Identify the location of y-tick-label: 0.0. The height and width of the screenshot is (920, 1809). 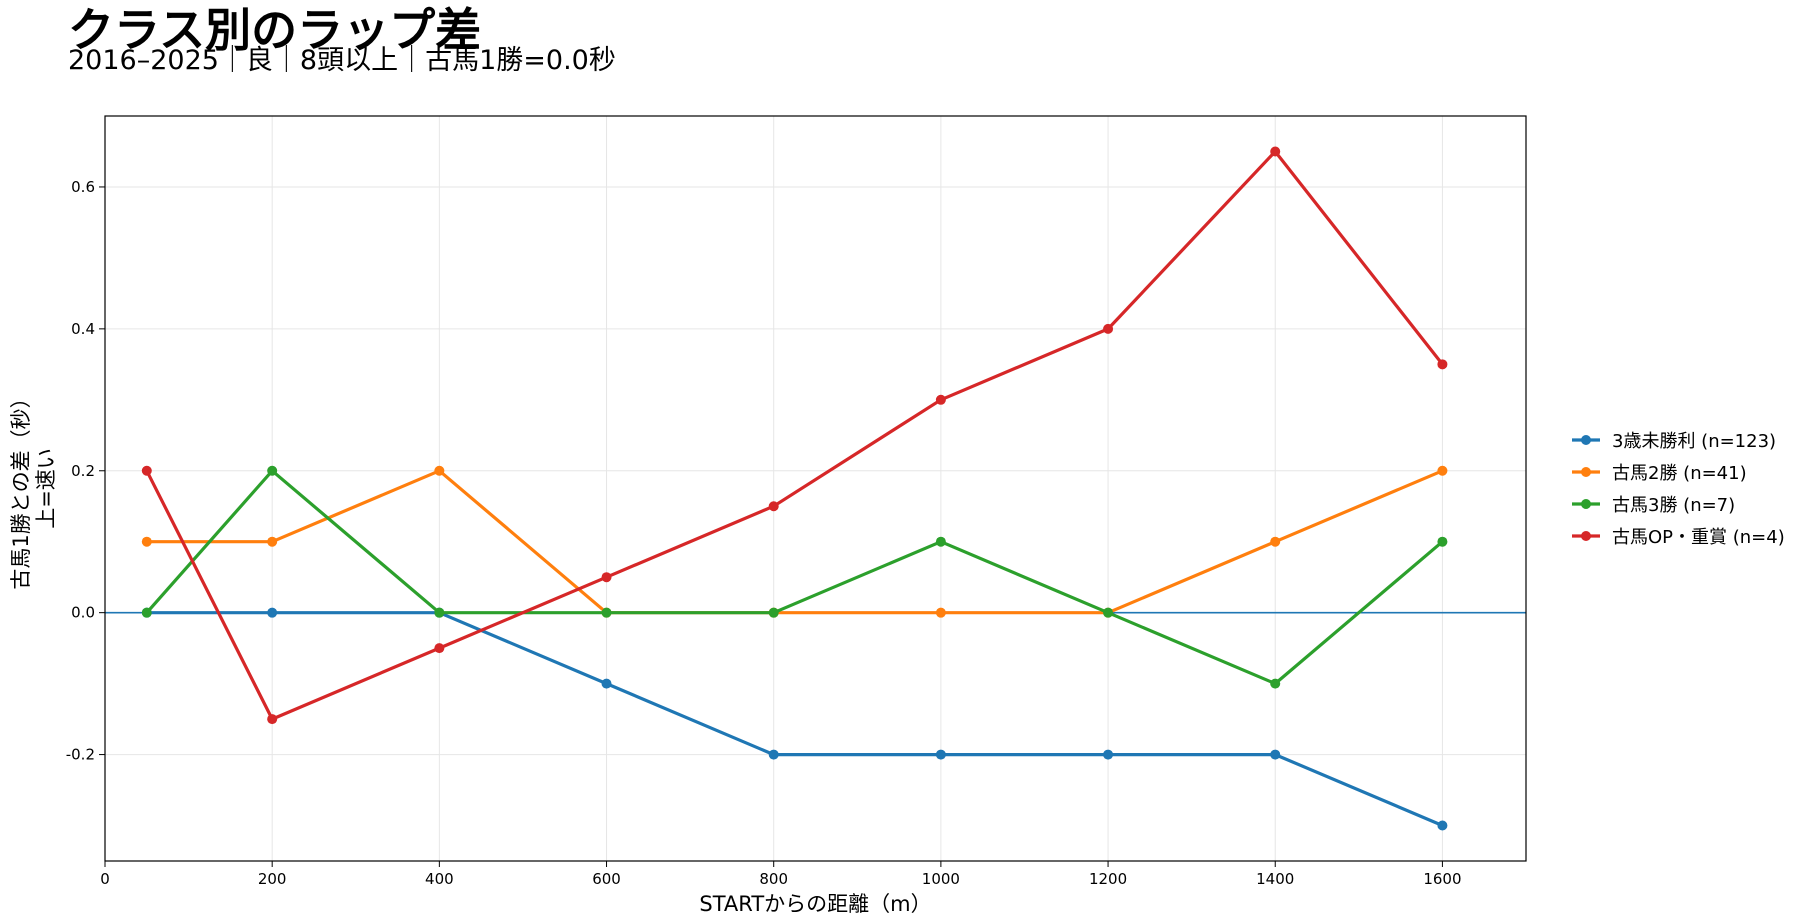
(83, 613).